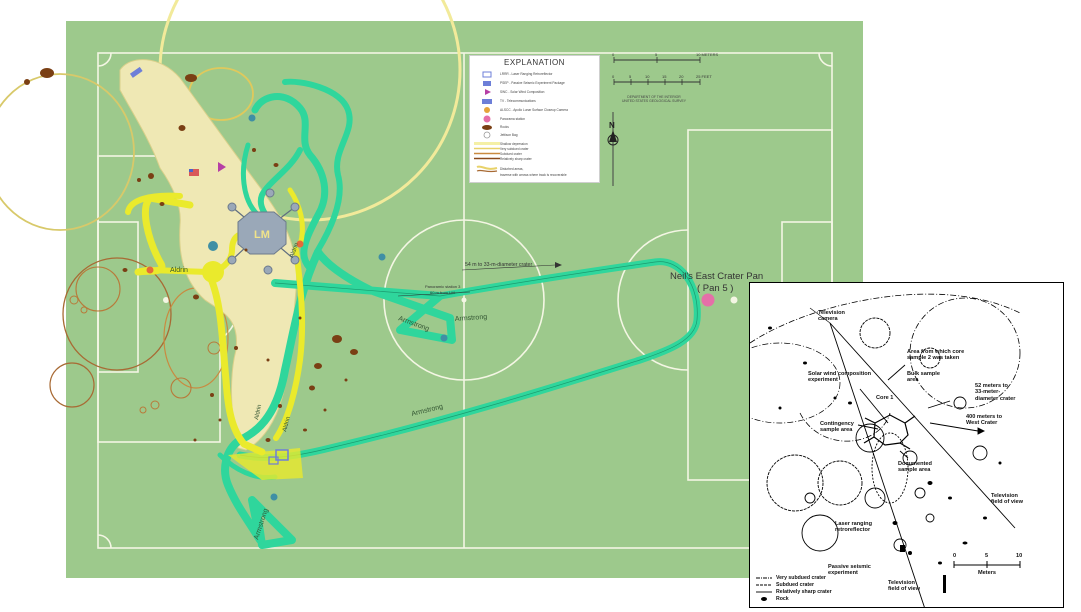  I want to click on inset-drawing, so click(885, 450).